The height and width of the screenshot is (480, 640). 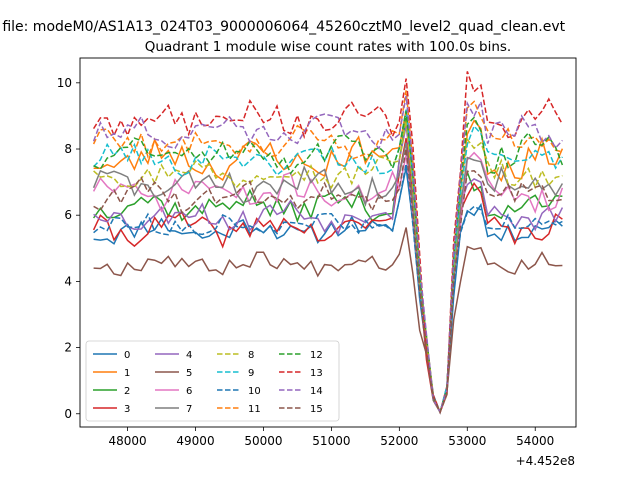 What do you see at coordinates (251, 373) in the screenshot?
I see `legend-label-9: 9` at bounding box center [251, 373].